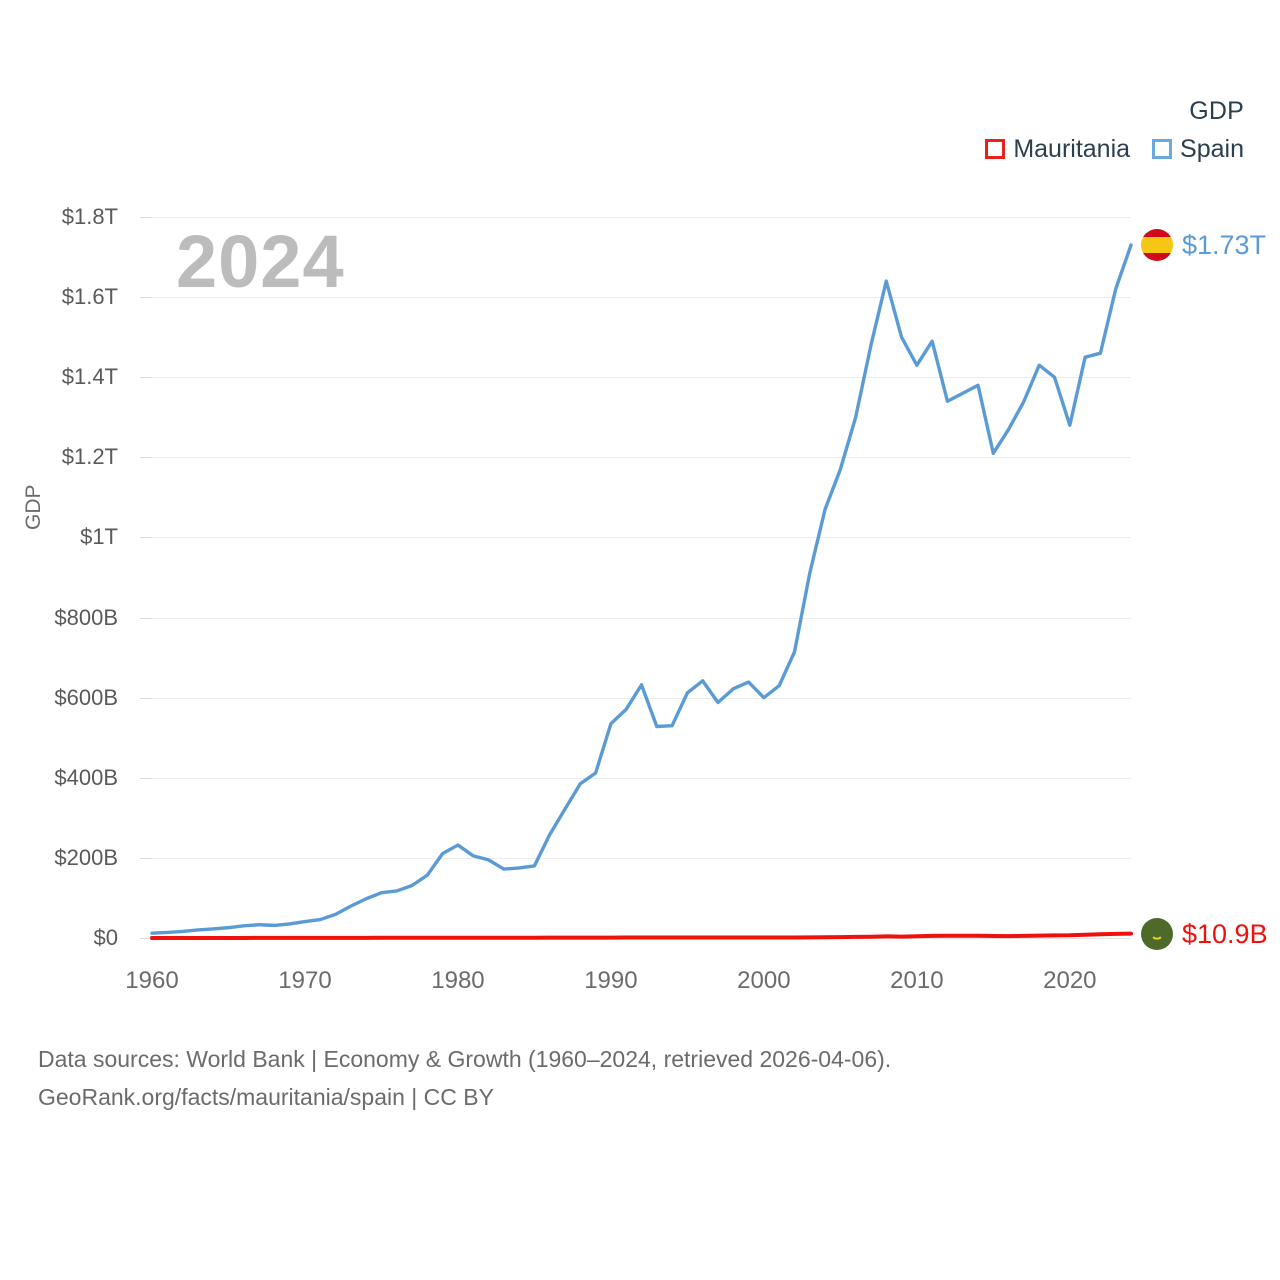 This screenshot has width=1280, height=1280. I want to click on y-axis-tick-label: $1.8T, so click(89, 216).